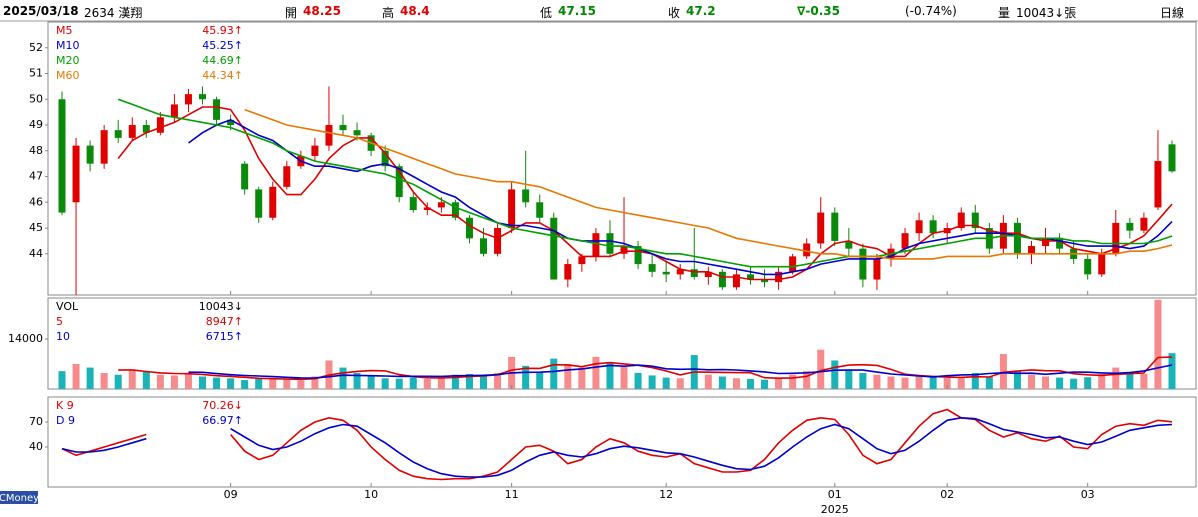 The image size is (1198, 517). What do you see at coordinates (36, 124) in the screenshot?
I see `y-tick-label: 49` at bounding box center [36, 124].